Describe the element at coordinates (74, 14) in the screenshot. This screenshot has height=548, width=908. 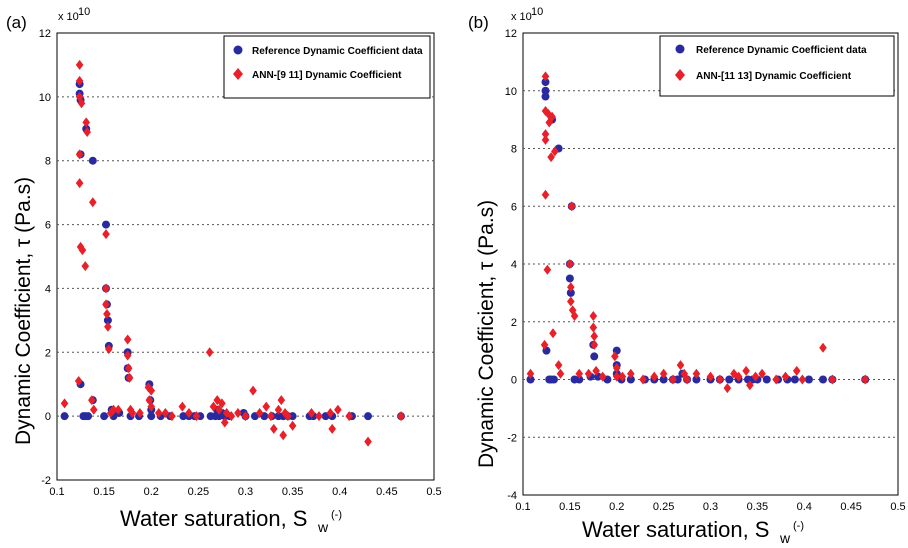
I see `panel-a-exponent: x 10 10` at that location.